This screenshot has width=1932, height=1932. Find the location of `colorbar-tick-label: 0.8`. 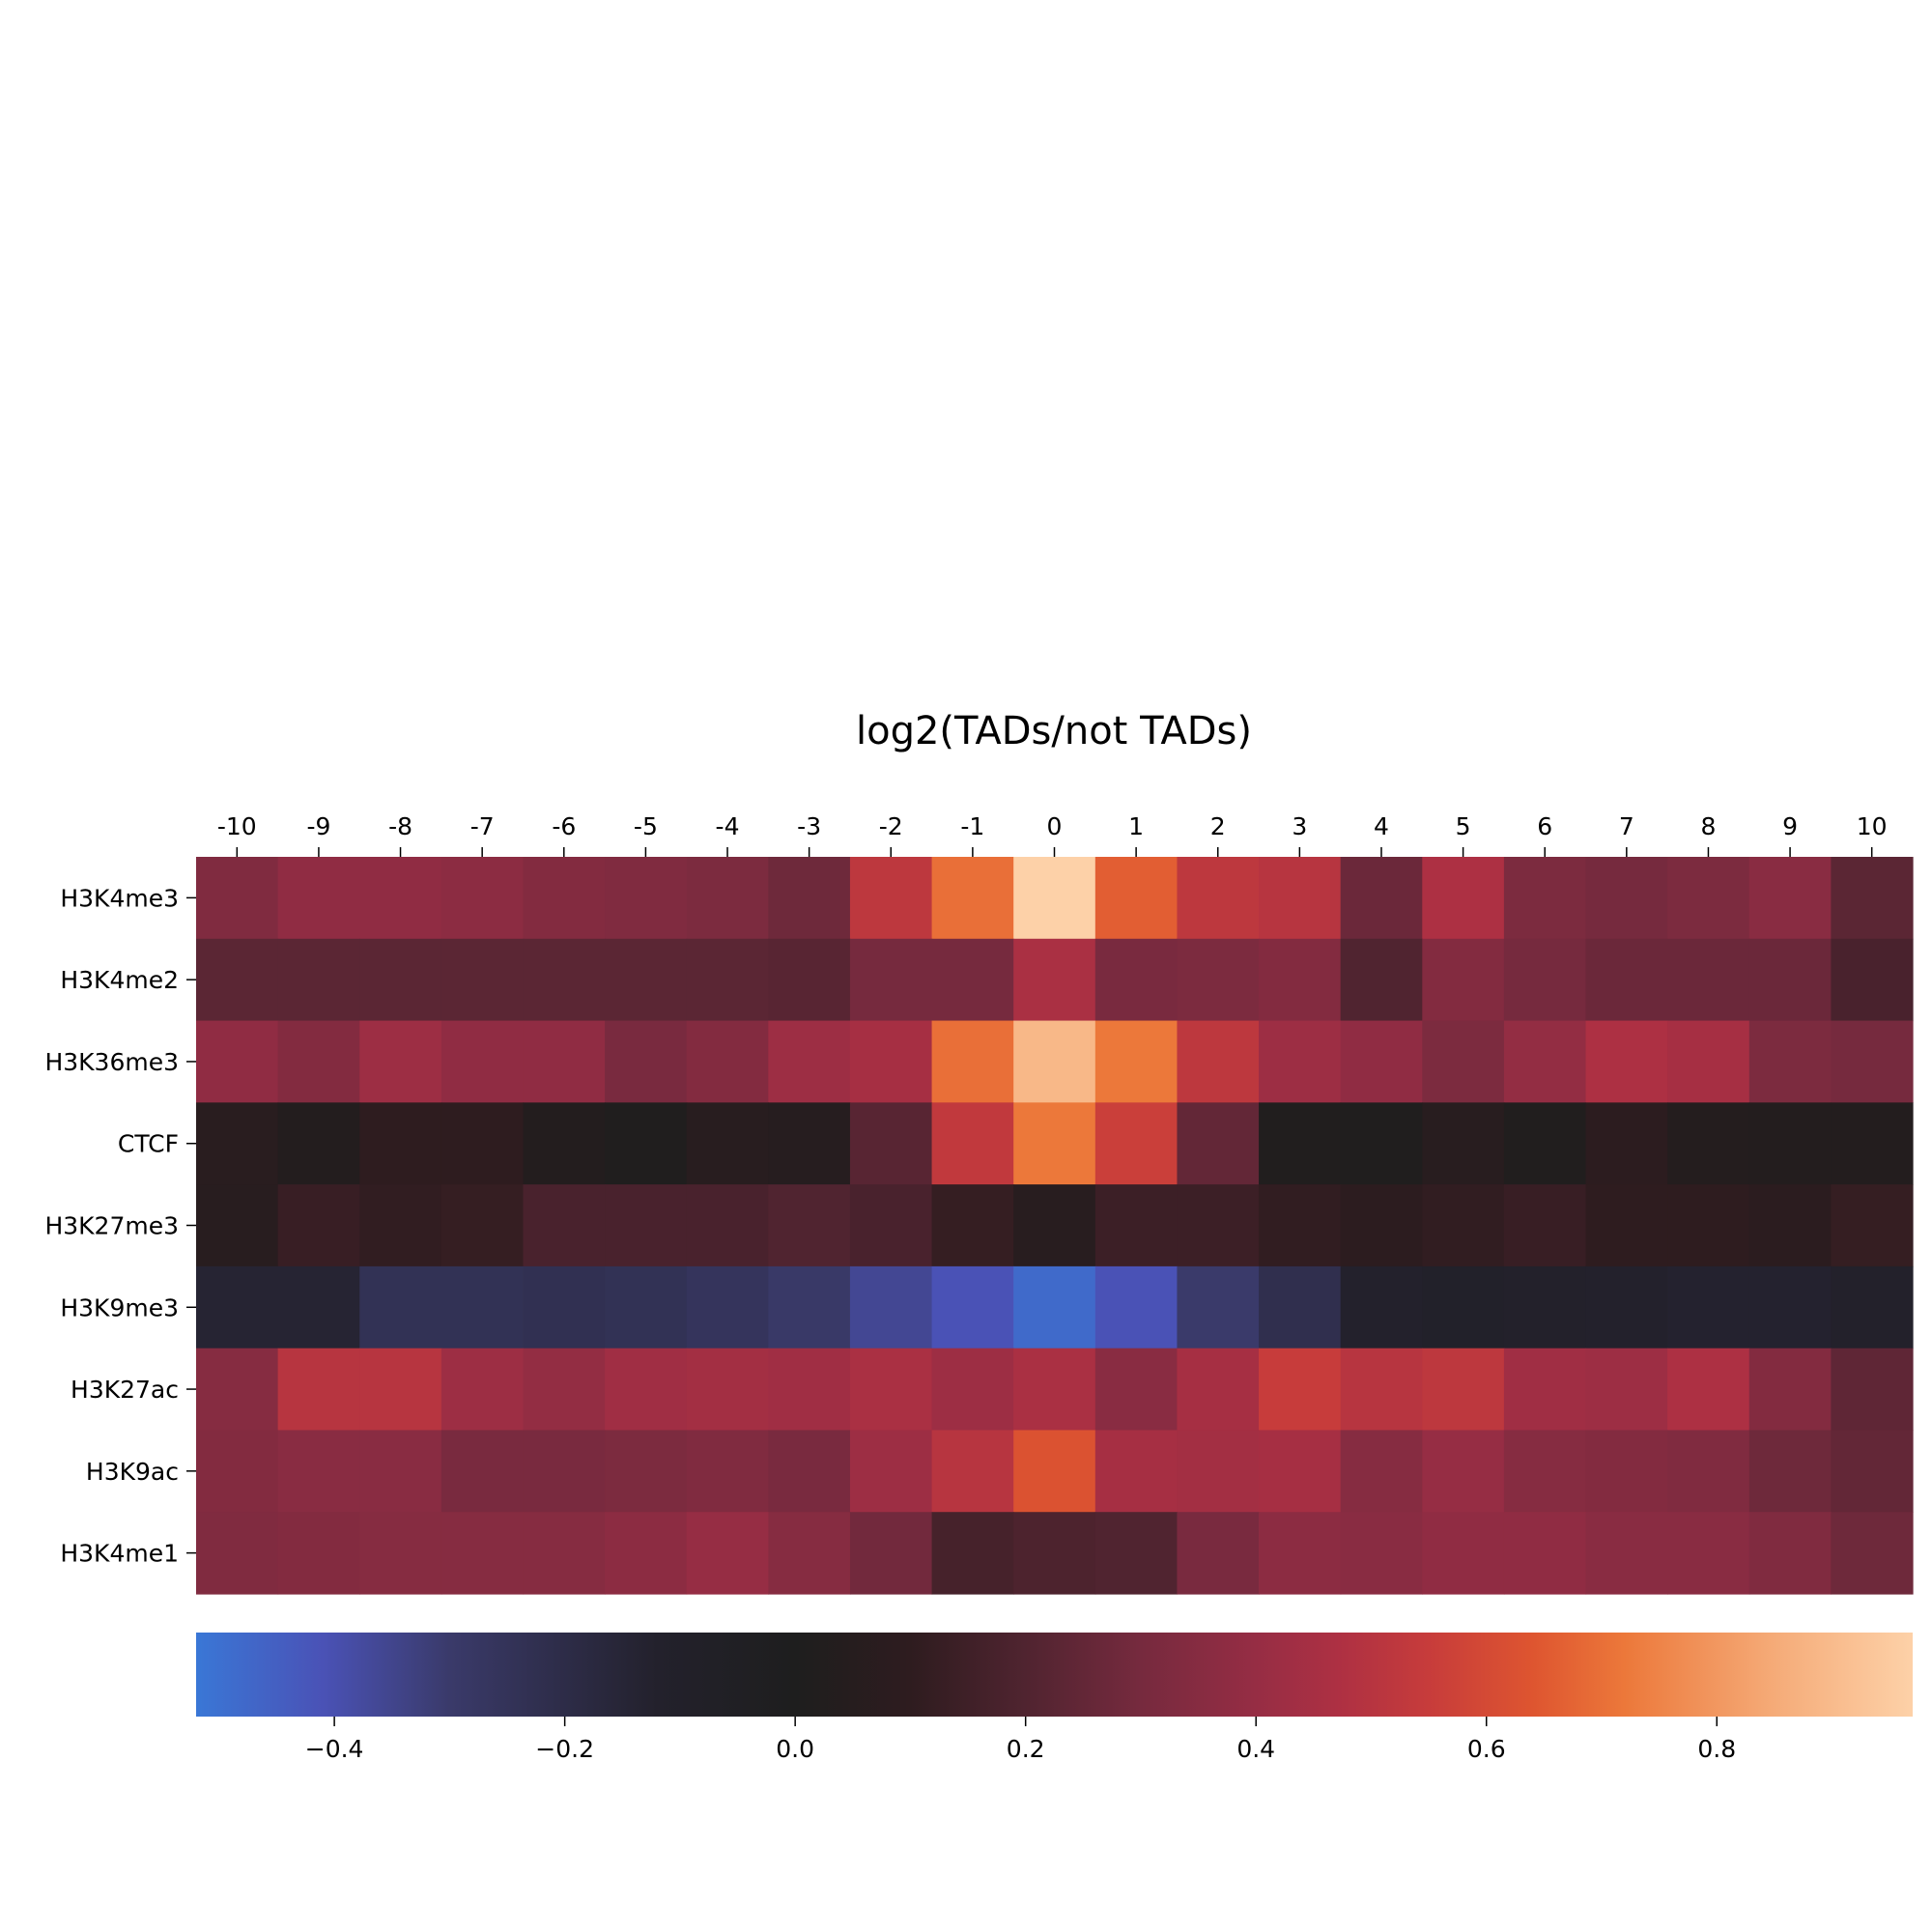

colorbar-tick-label: 0.8 is located at coordinates (1716, 1749).